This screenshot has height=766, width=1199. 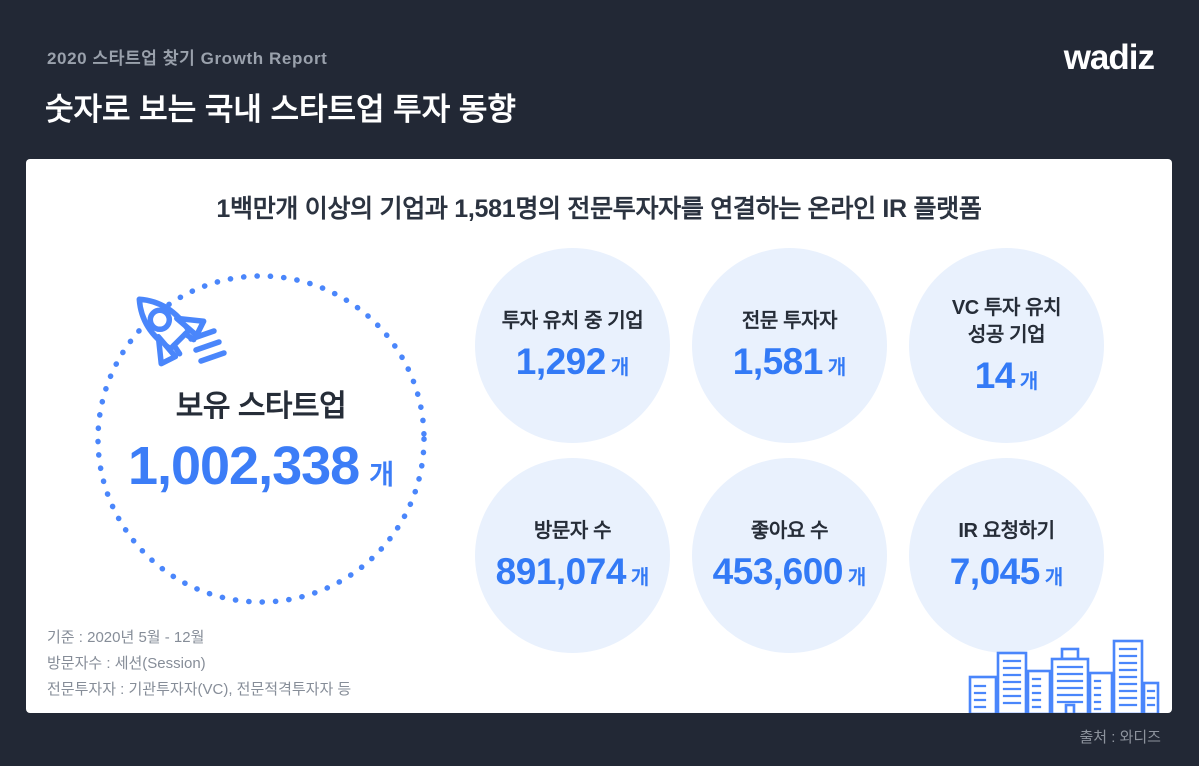 What do you see at coordinates (243, 466) in the screenshot?
I see `hero-stat-value: 1,002,338` at bounding box center [243, 466].